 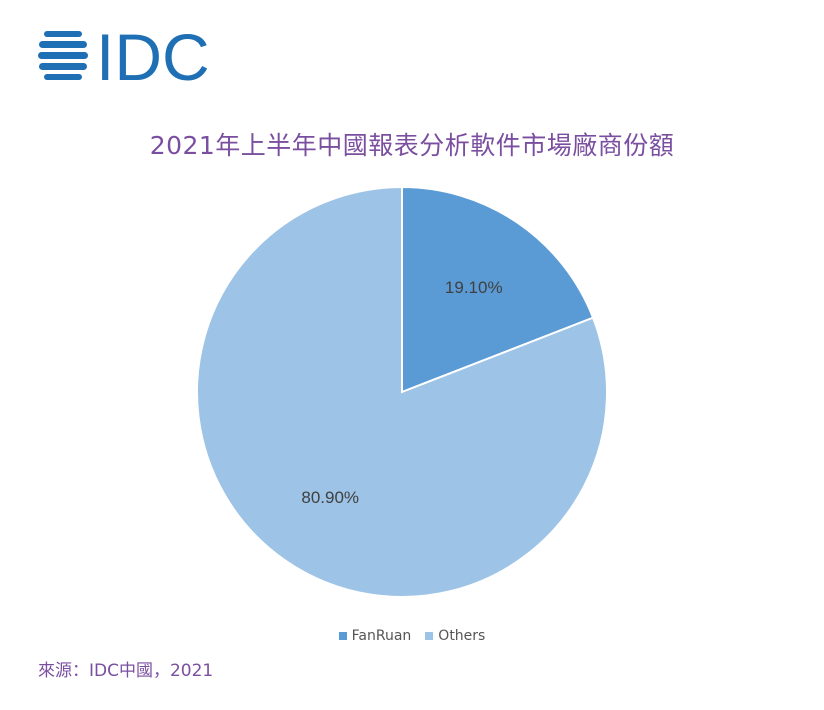 I want to click on pie-slice-fanruan, so click(x=498, y=289).